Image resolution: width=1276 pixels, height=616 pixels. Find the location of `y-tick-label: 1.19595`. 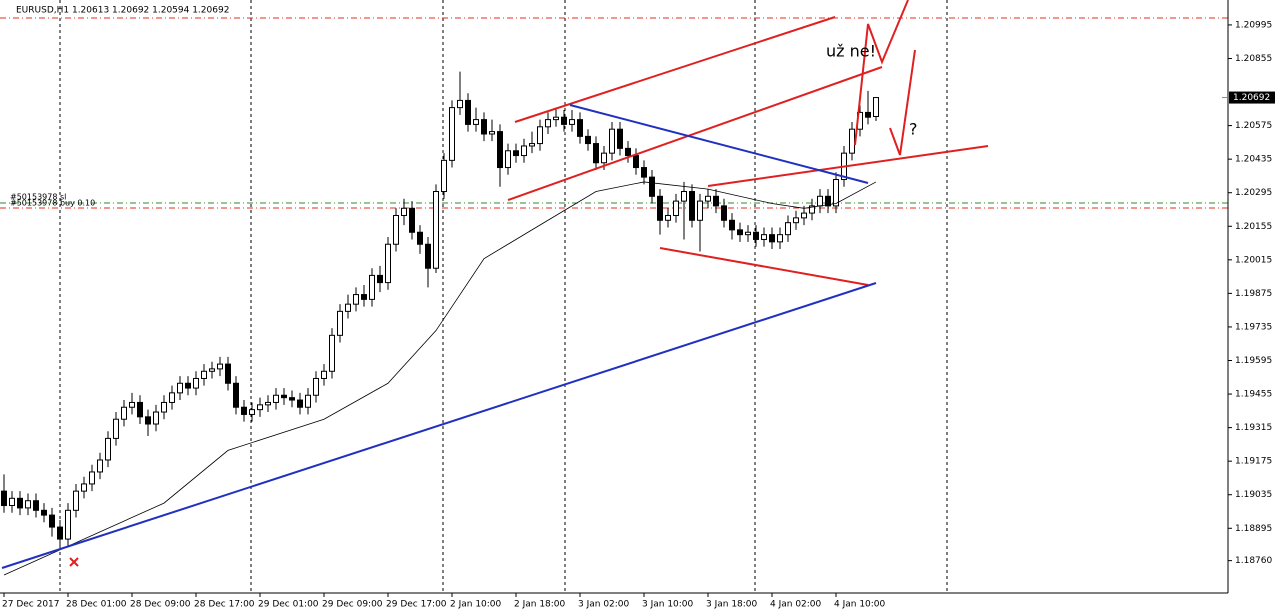

y-tick-label: 1.19595 is located at coordinates (1253, 361).